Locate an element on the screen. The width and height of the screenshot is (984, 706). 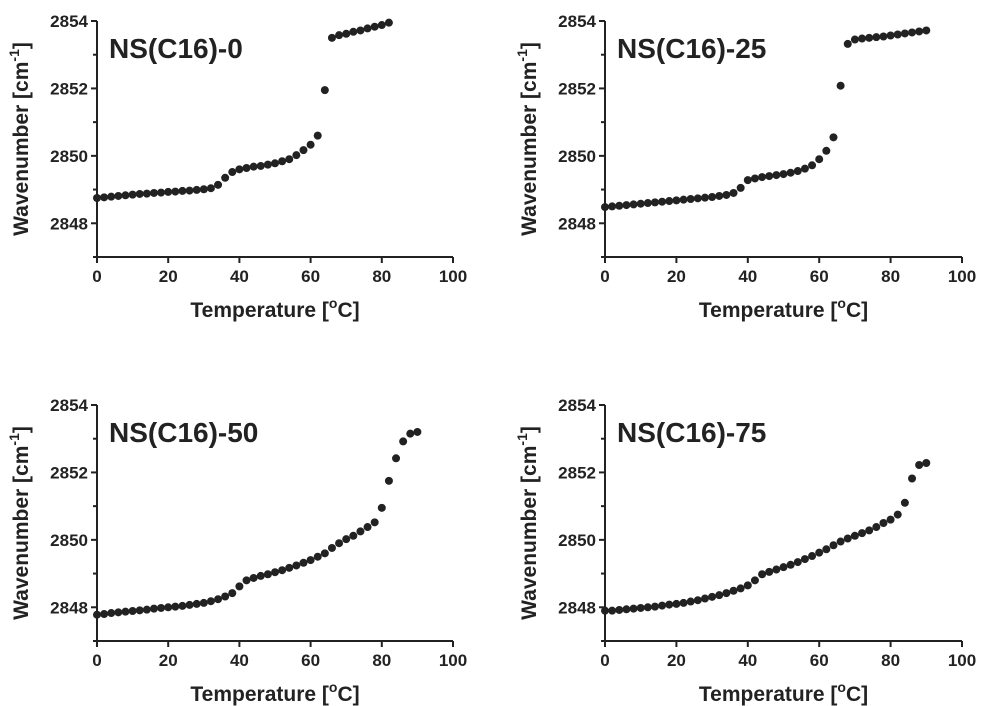
x-tick-label: 40 is located at coordinates (747, 276).